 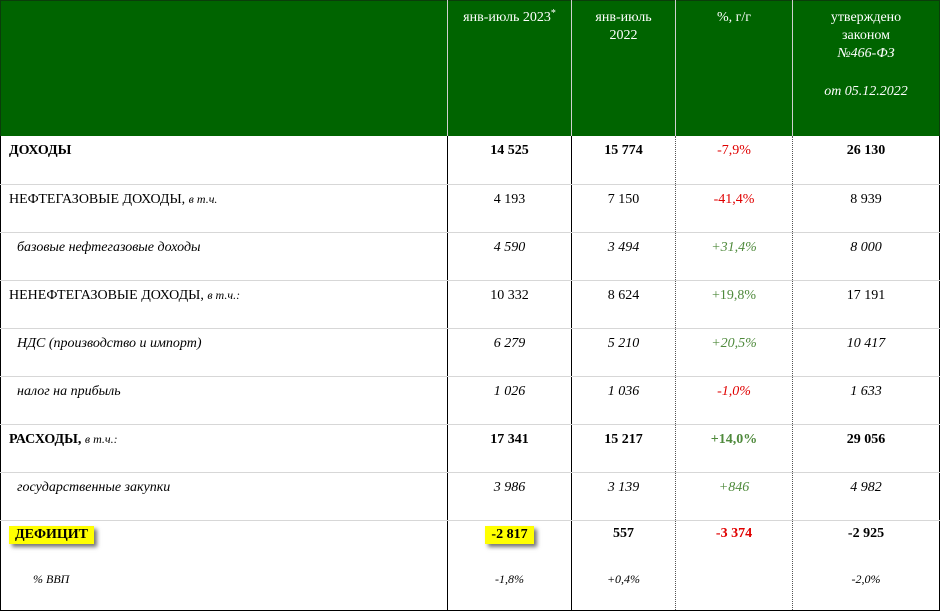 What do you see at coordinates (623, 448) in the screenshot?
I see `cell-2022: 15 217` at bounding box center [623, 448].